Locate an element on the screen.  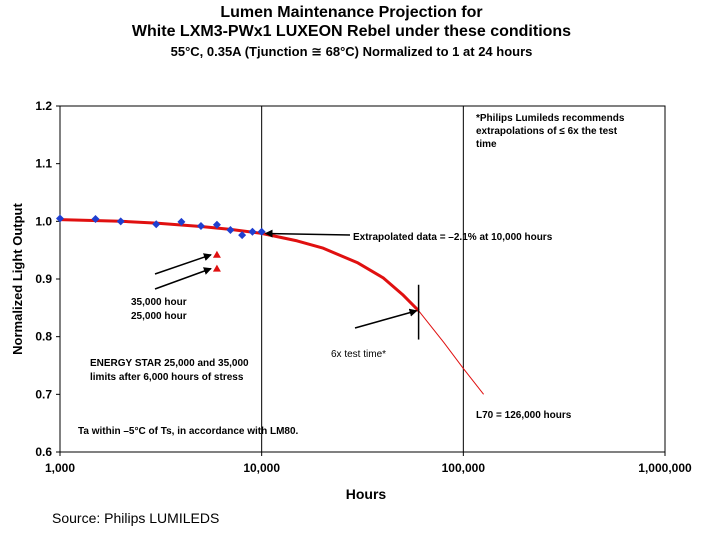
energy-star-limits is located at coordinates (216, 261).